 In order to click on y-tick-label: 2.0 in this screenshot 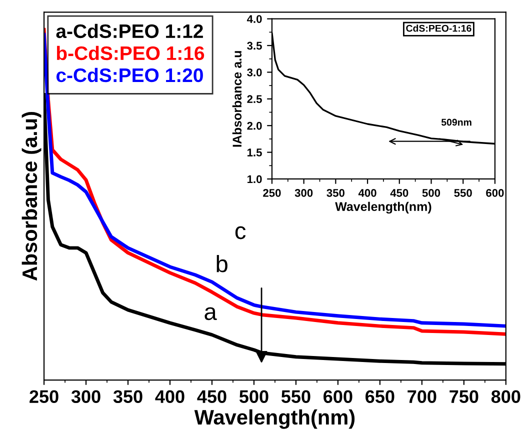, I will do `click(254, 126)`.